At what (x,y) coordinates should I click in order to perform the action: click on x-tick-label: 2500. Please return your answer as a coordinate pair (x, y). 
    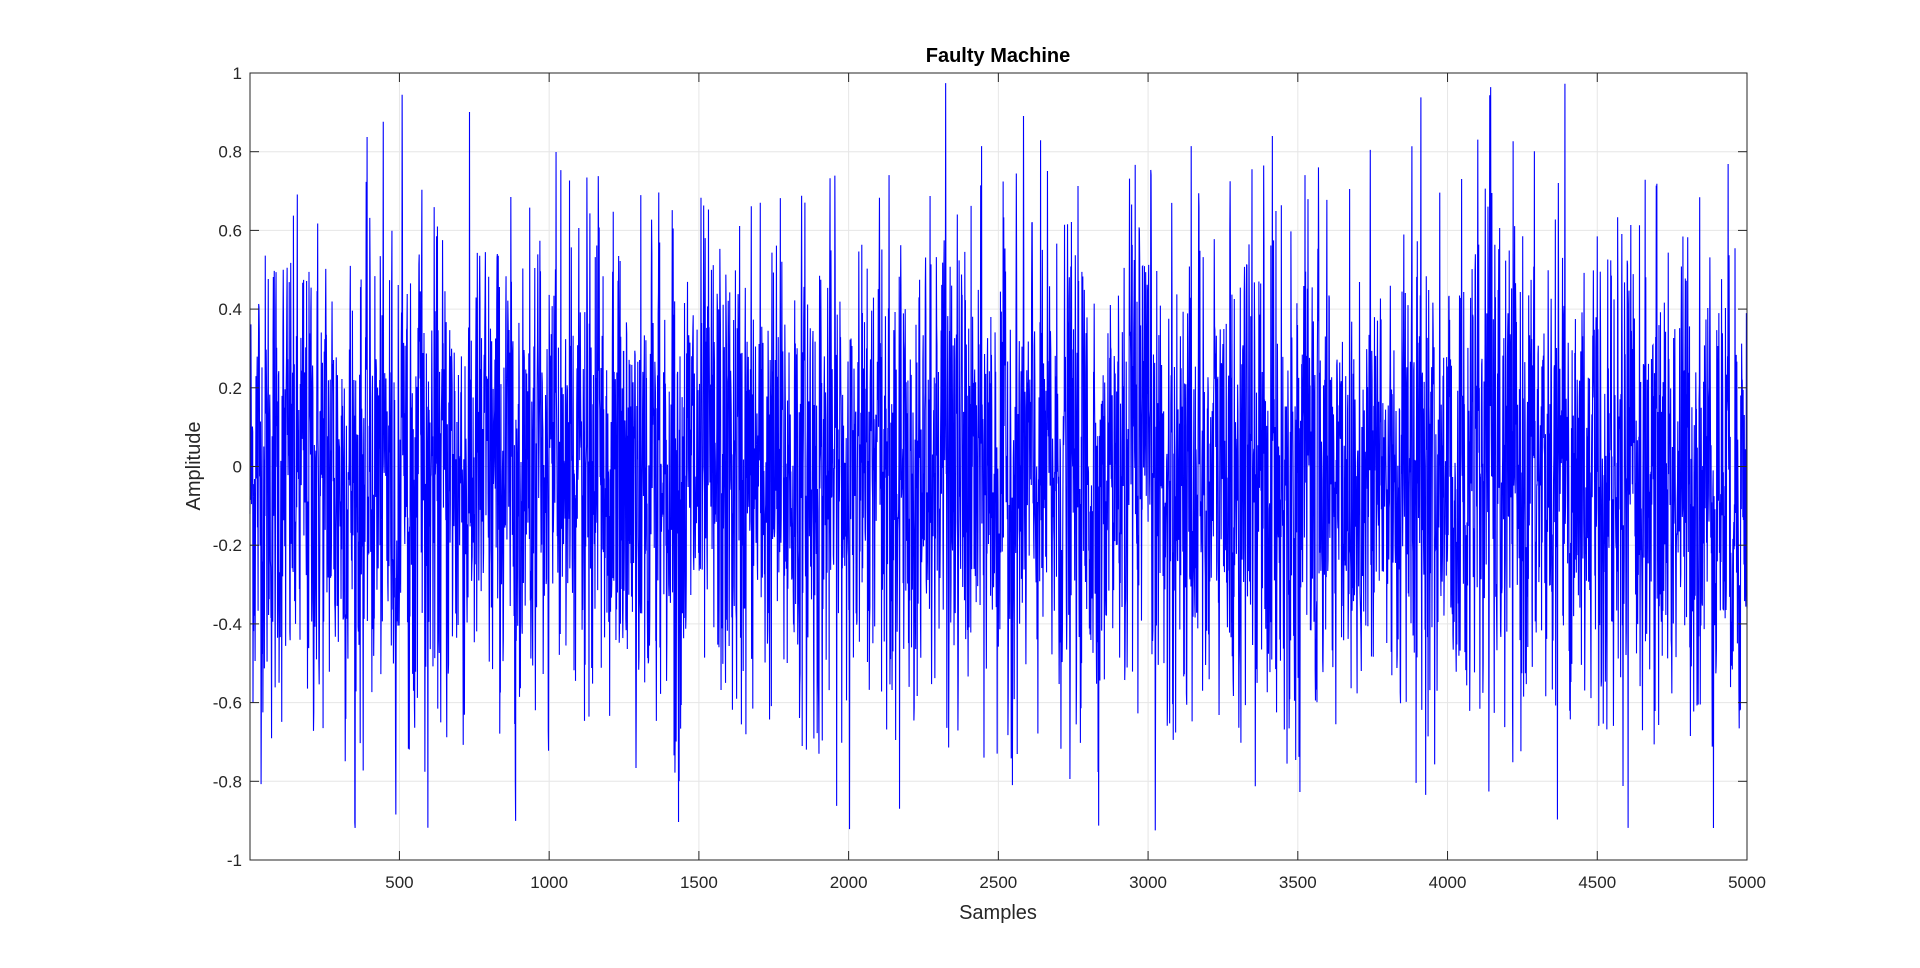
    Looking at the image, I should click on (998, 882).